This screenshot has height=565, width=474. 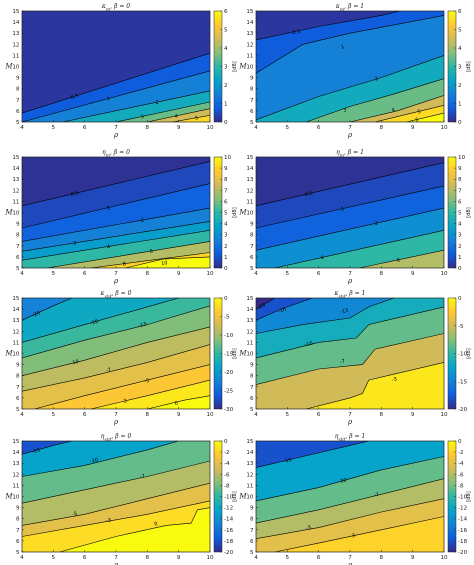 What do you see at coordinates (229, 392) in the screenshot?
I see `colorbar-tick-label: -25` at bounding box center [229, 392].